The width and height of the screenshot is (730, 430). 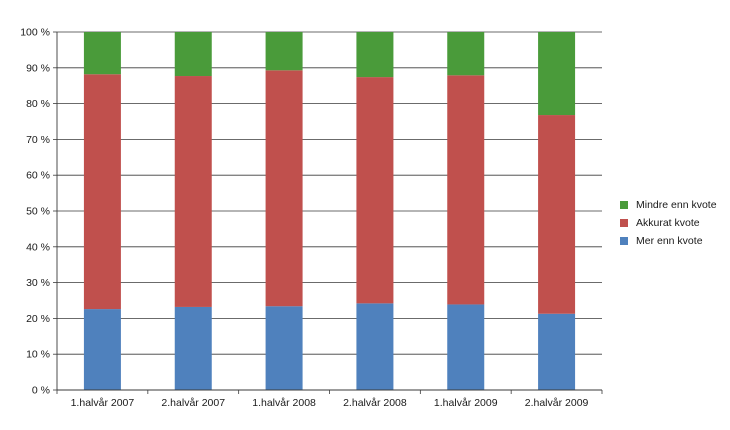 I want to click on legend-item-mindre-enn-kvote: Mindre enn kvote, so click(x=675, y=205).